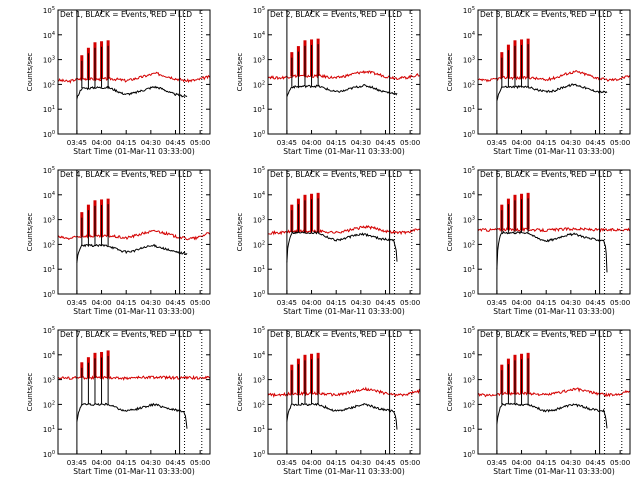 The width and height of the screenshot is (640, 480). What do you see at coordinates (336, 174) in the screenshot?
I see `panel-title: Det 5, BLACK = Events, RED = LLD` at bounding box center [336, 174].